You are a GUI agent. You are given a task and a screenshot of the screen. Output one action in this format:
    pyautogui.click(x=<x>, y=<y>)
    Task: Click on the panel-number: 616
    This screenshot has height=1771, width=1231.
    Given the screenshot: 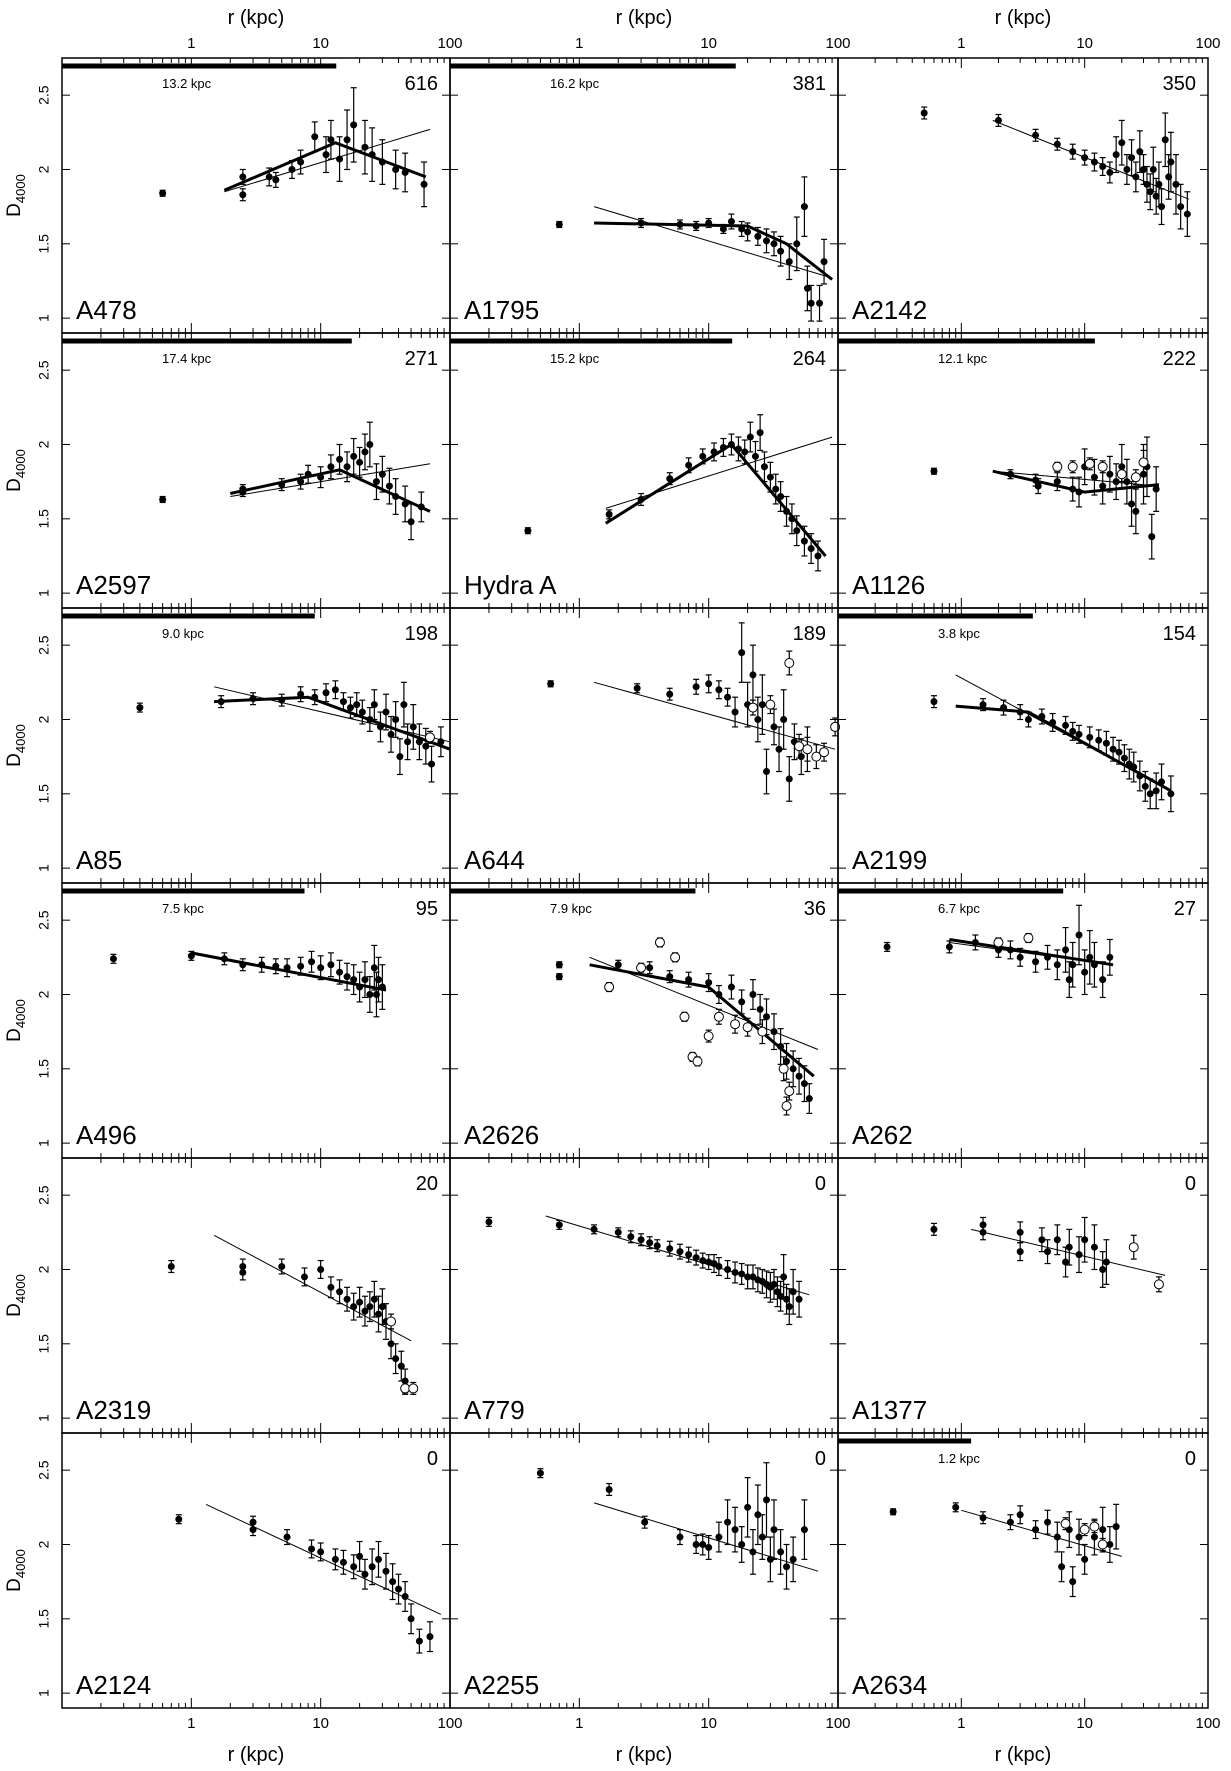 What is the action you would take?
    pyautogui.click(x=421, y=84)
    